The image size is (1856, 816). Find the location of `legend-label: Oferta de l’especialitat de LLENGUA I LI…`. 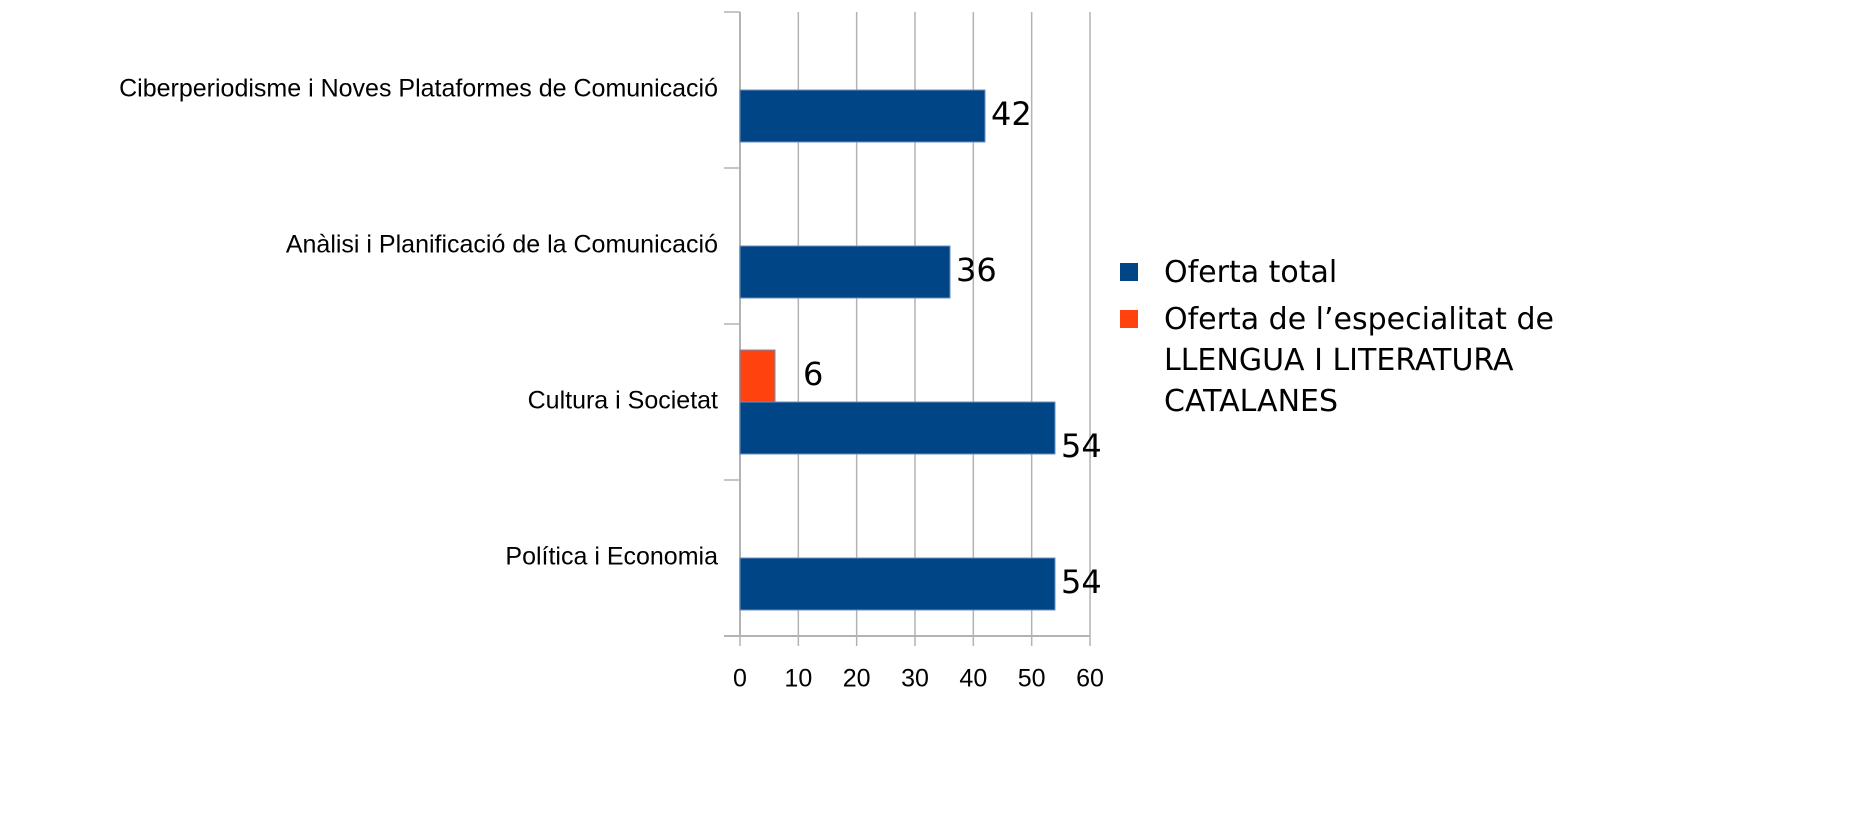

legend-label: Oferta de l’especialitat de LLENGUA I LI… is located at coordinates (1359, 360).